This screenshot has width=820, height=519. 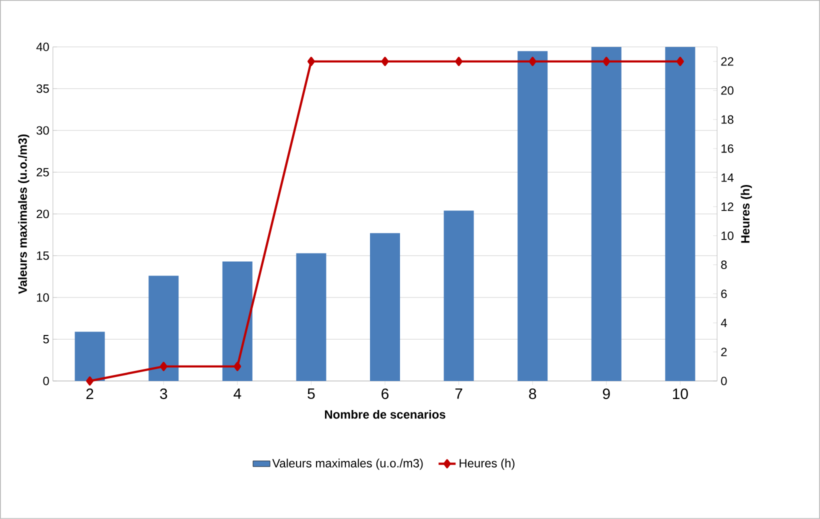 I want to click on y-tick-label: 15, so click(x=43, y=256).